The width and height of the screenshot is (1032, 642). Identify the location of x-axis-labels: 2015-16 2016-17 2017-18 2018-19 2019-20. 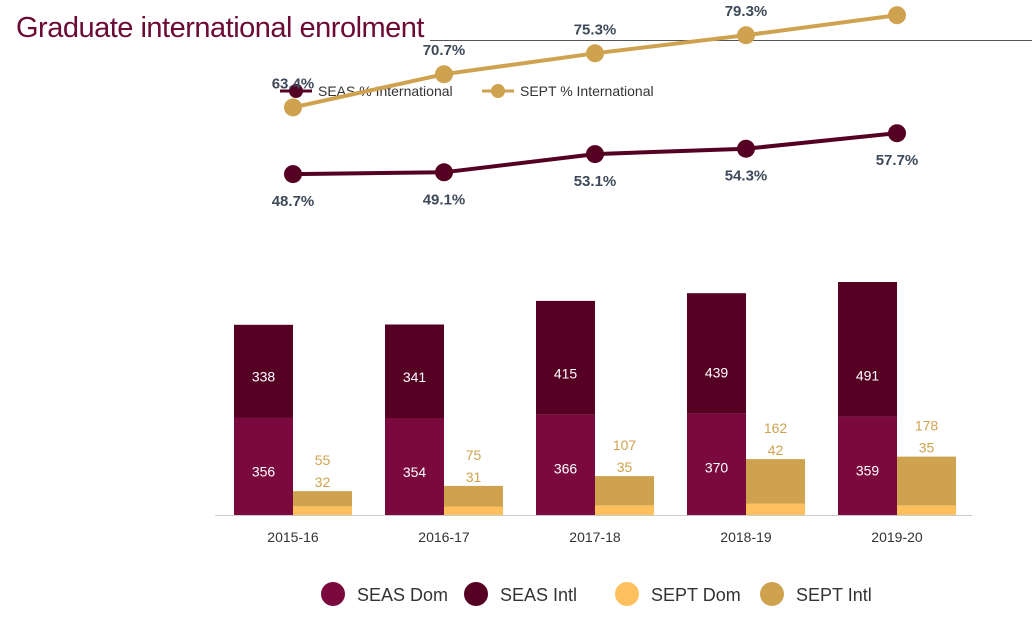
(595, 537).